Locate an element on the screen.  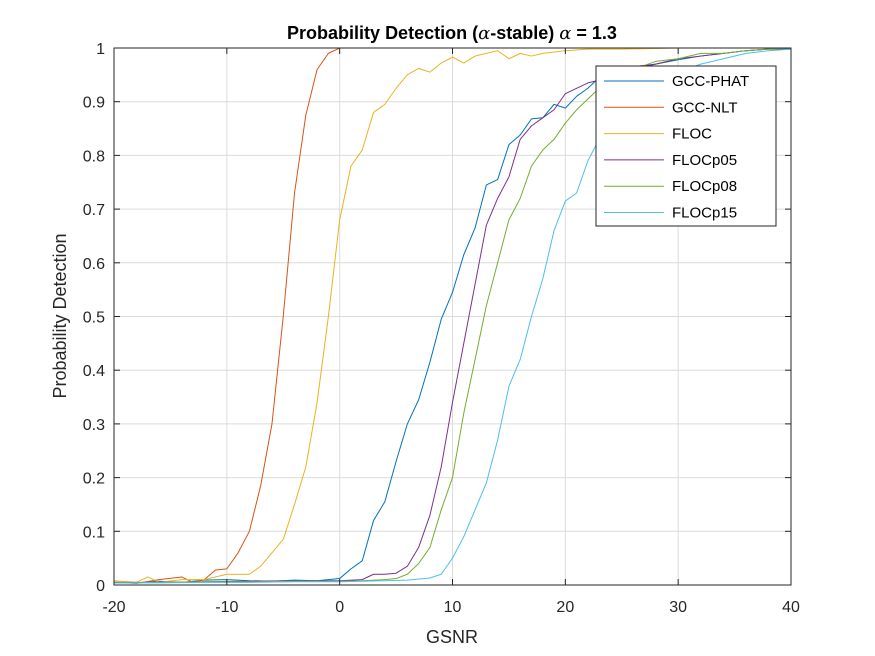
legend-label: FLOCp05 is located at coordinates (704, 160).